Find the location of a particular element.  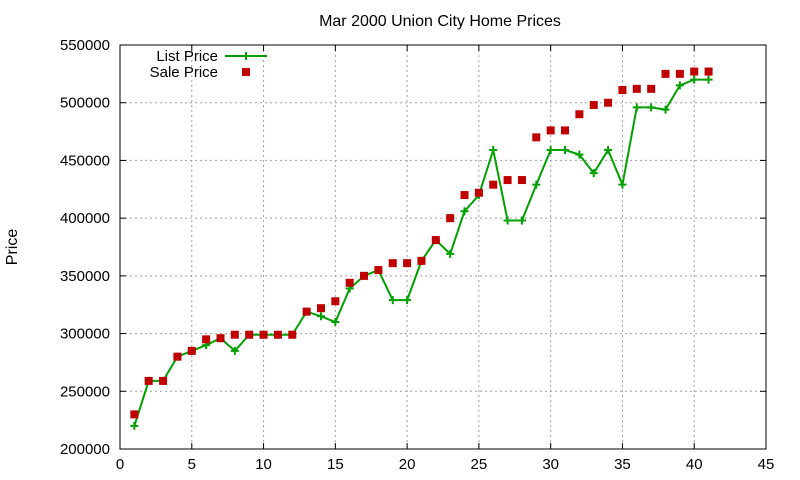

x-tick-label: 15 is located at coordinates (335, 464).